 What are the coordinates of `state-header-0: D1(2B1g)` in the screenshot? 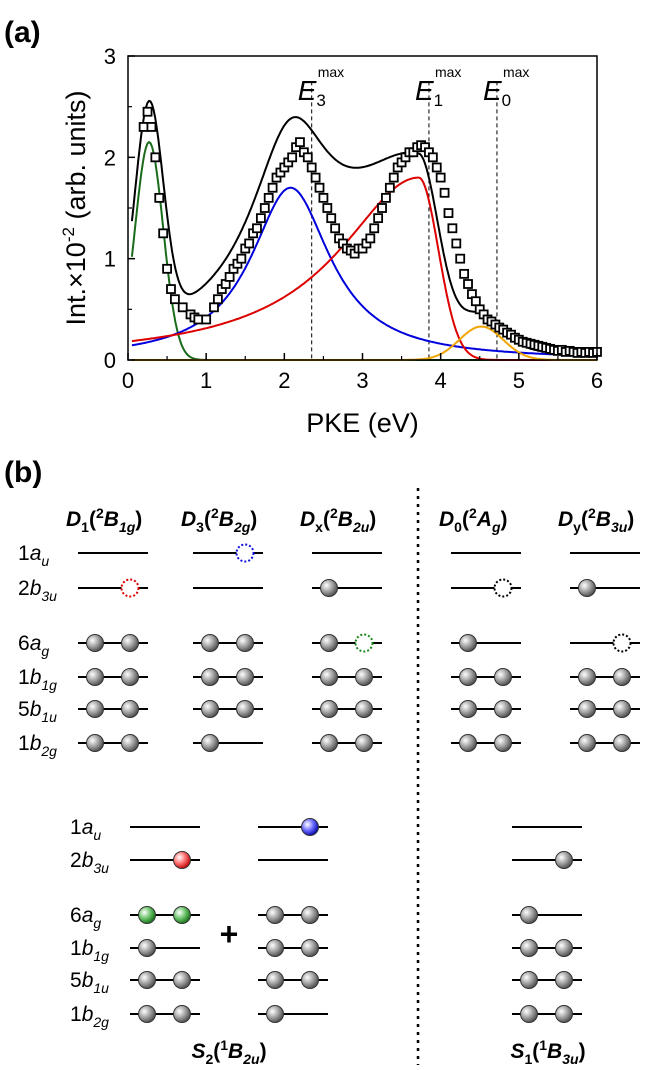 It's located at (104, 520).